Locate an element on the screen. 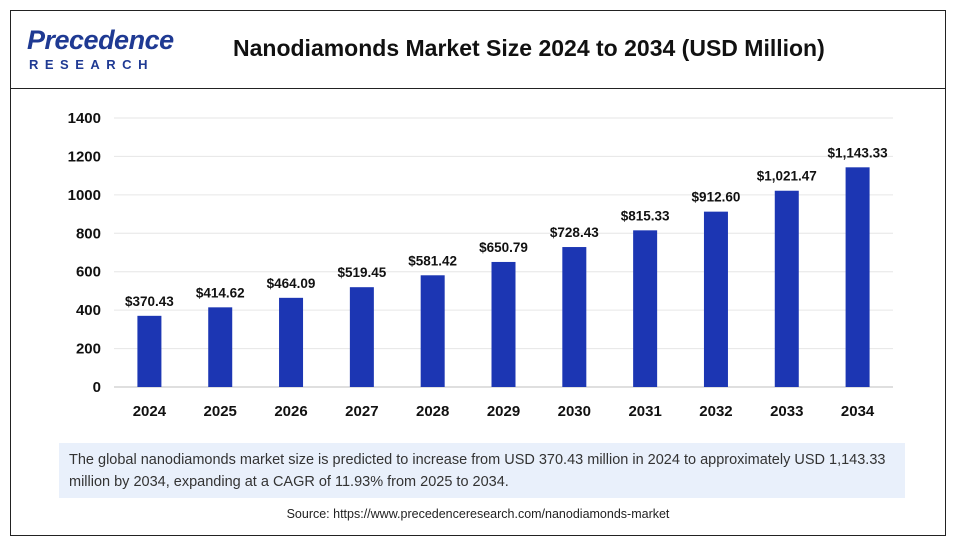  data-label: $728.43 is located at coordinates (574, 232).